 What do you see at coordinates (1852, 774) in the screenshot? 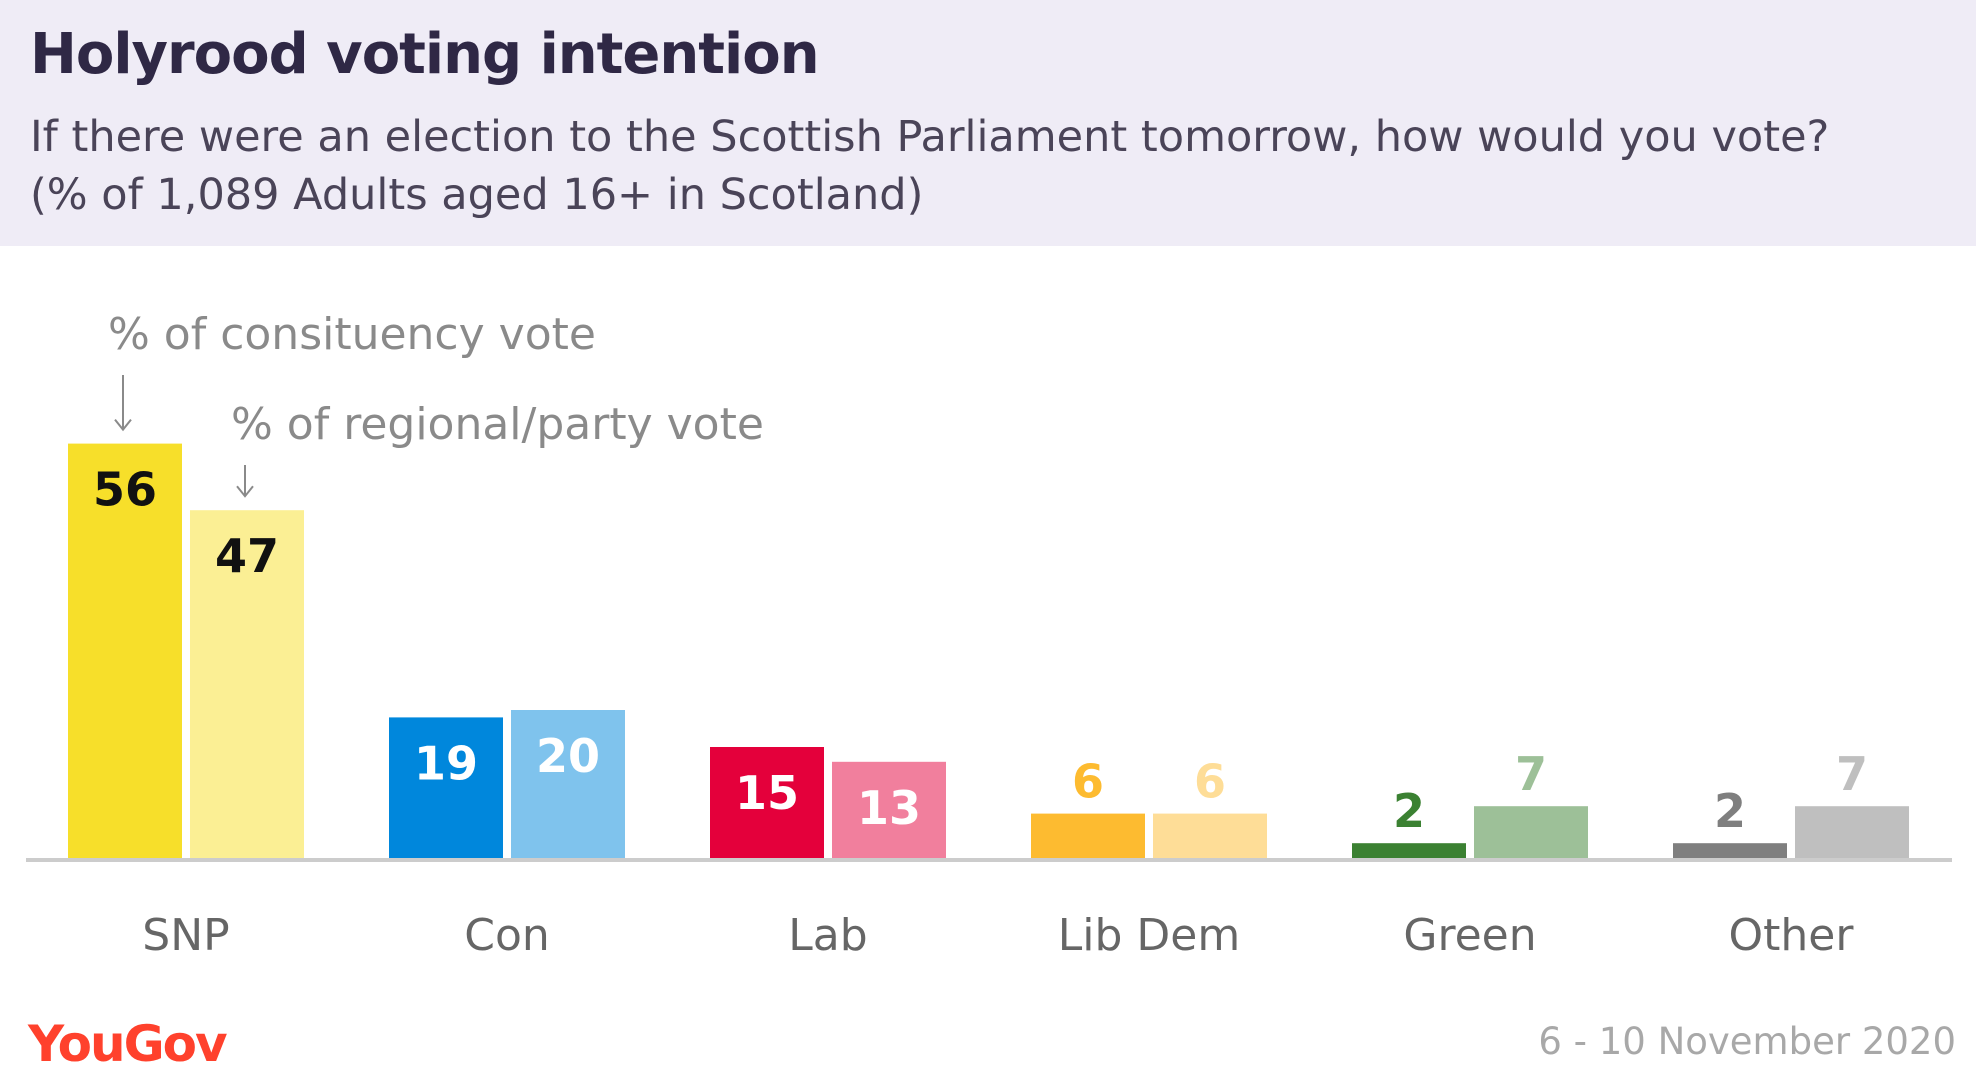
I see `data-label-other-series-2: 7` at bounding box center [1852, 774].